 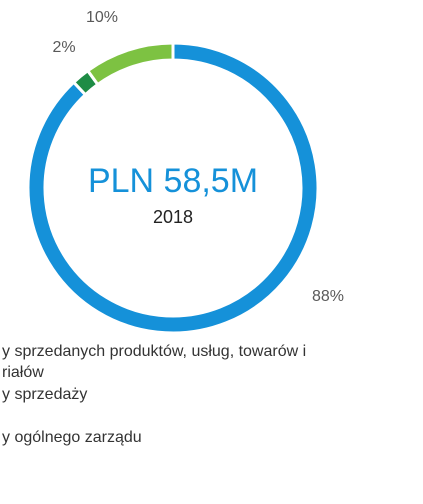 What do you see at coordinates (173, 181) in the screenshot?
I see `chart-title: PLN 58,5M` at bounding box center [173, 181].